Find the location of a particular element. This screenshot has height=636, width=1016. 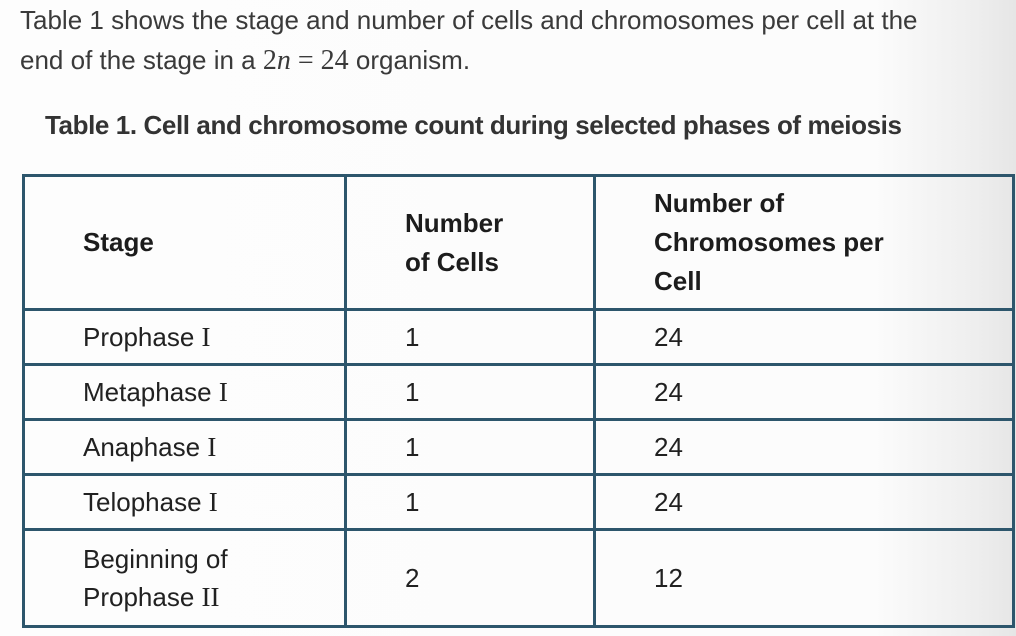

chromosomes-count-cell: 12 is located at coordinates (804, 578).